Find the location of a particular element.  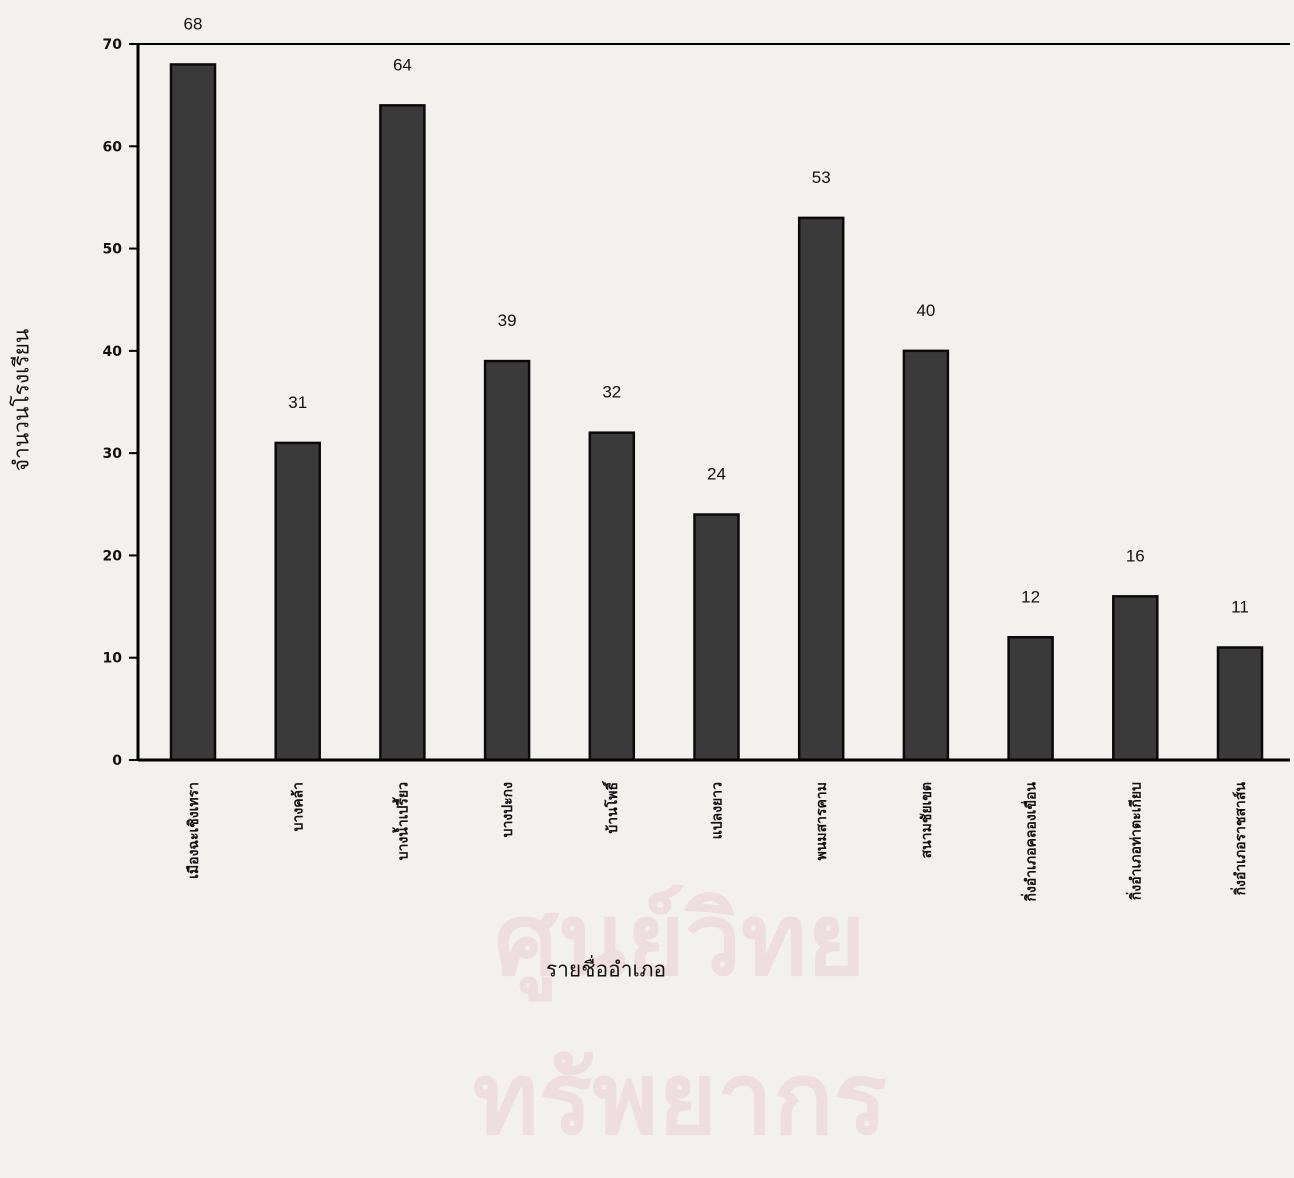

x-tick-label: พนมสารคาม is located at coordinates (822, 821).